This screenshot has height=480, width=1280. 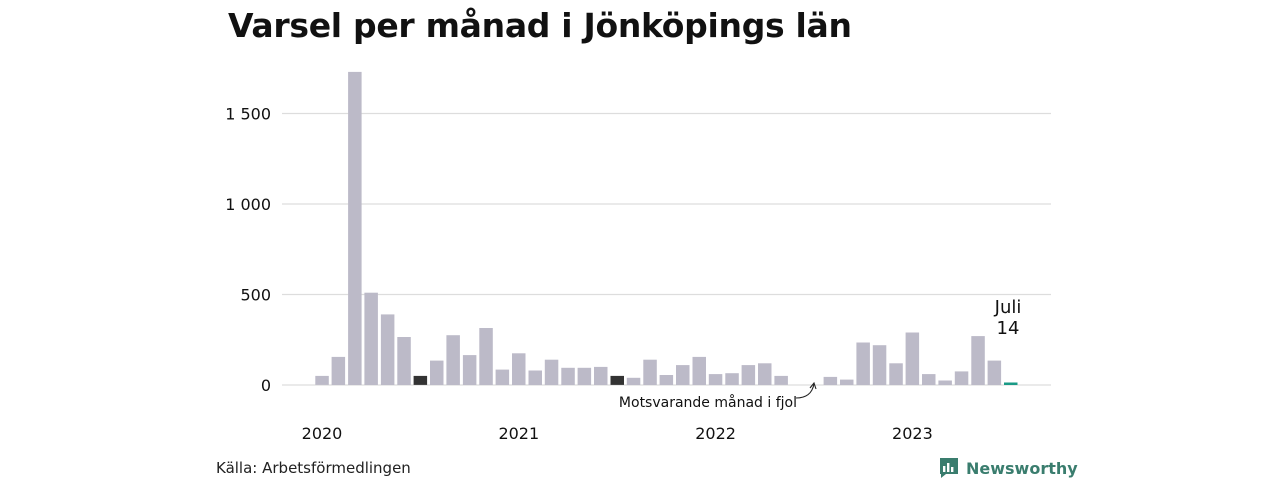 I want to click on y-axis-ticks: 0 500 1 000 1 500, so click(x=248, y=250).